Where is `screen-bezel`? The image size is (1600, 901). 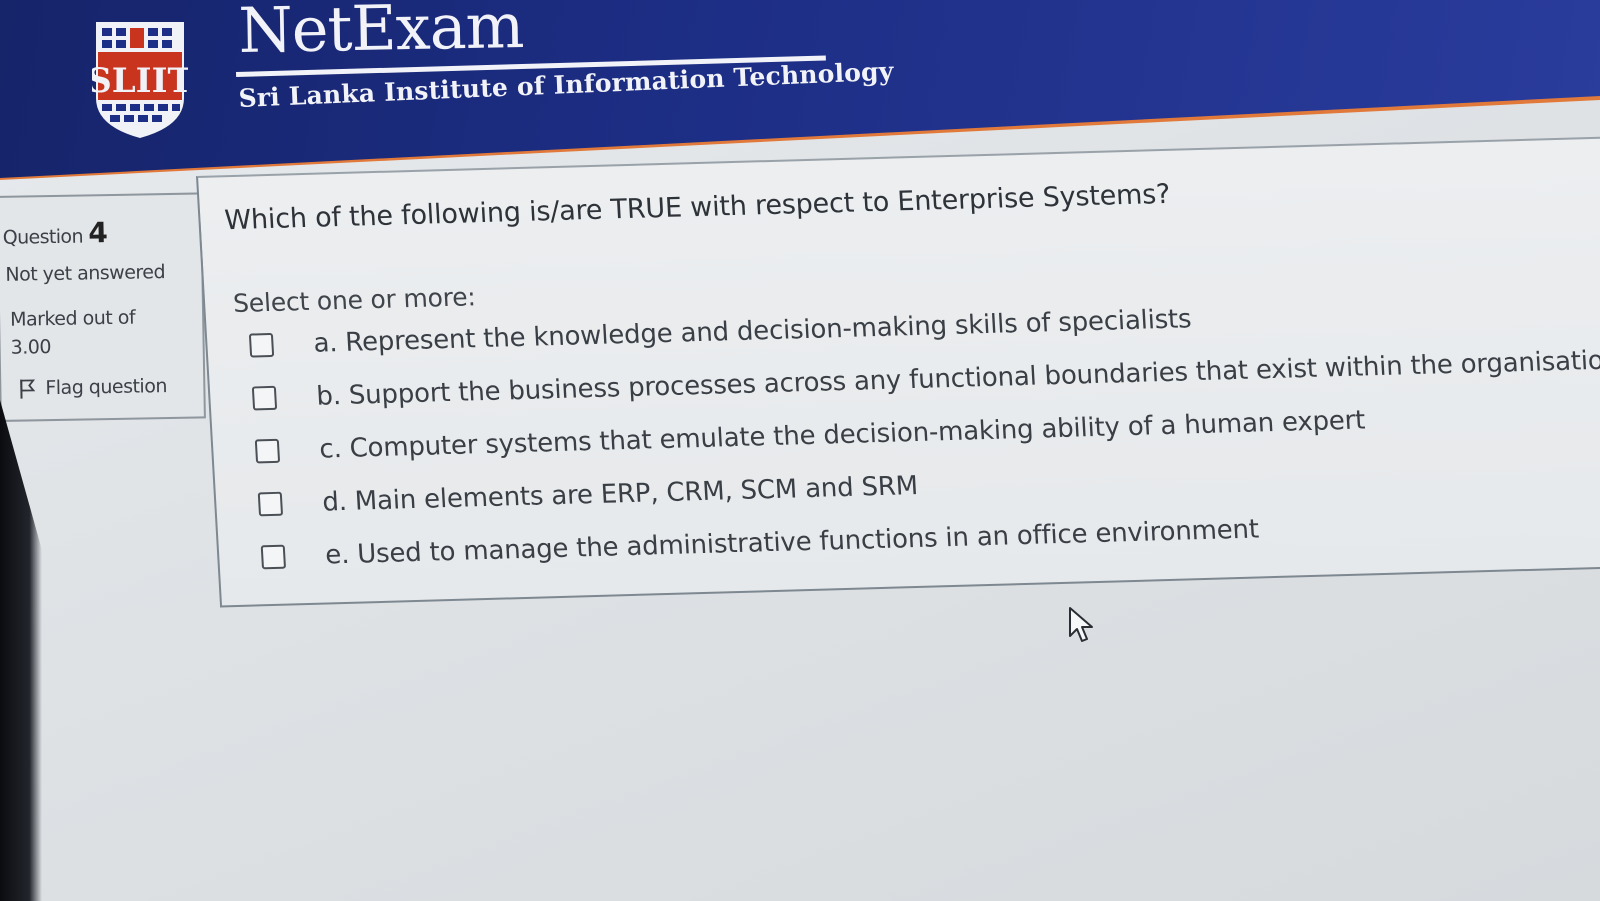
screen-bezel is located at coordinates (21, 650).